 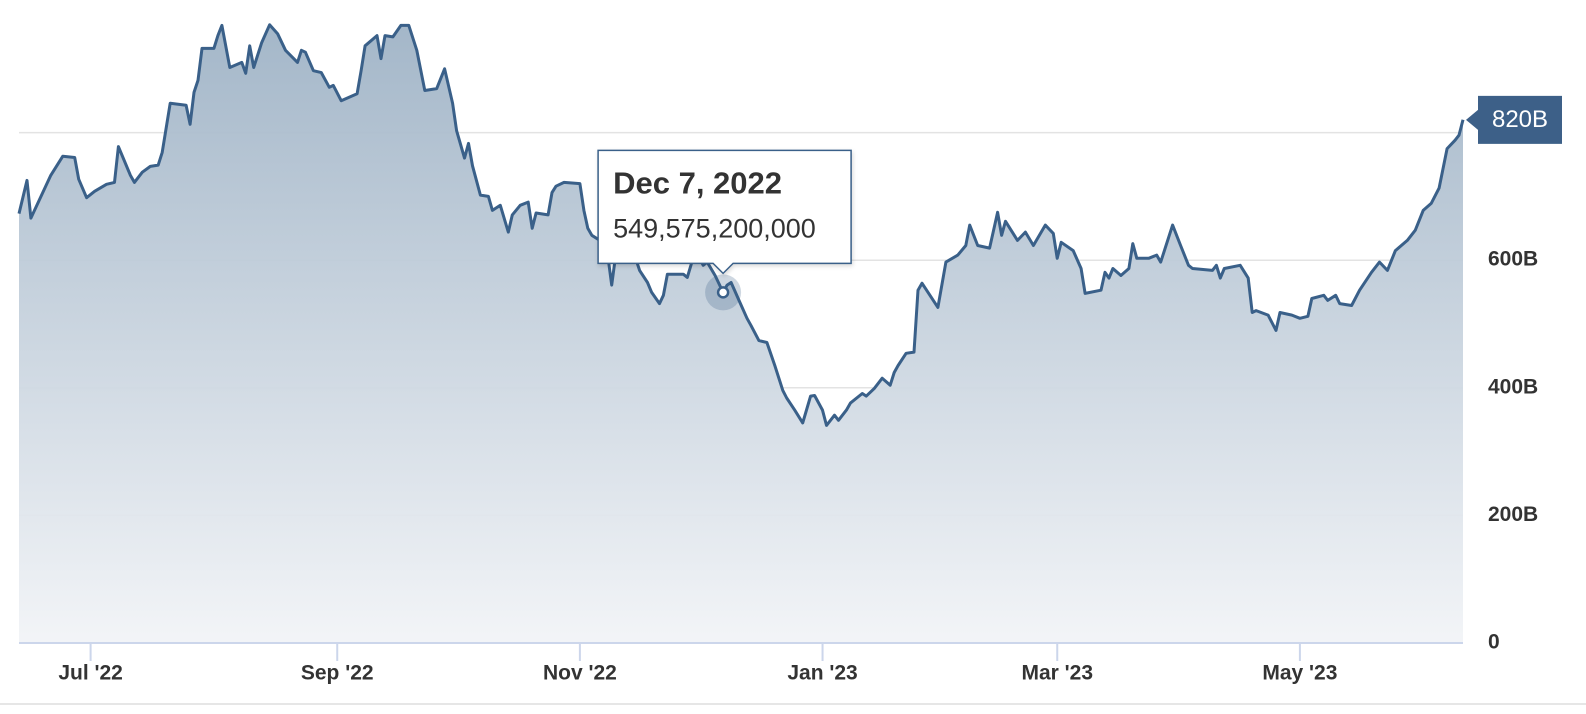 I want to click on tooltip-value: 549,575,200,000, so click(x=714, y=228).